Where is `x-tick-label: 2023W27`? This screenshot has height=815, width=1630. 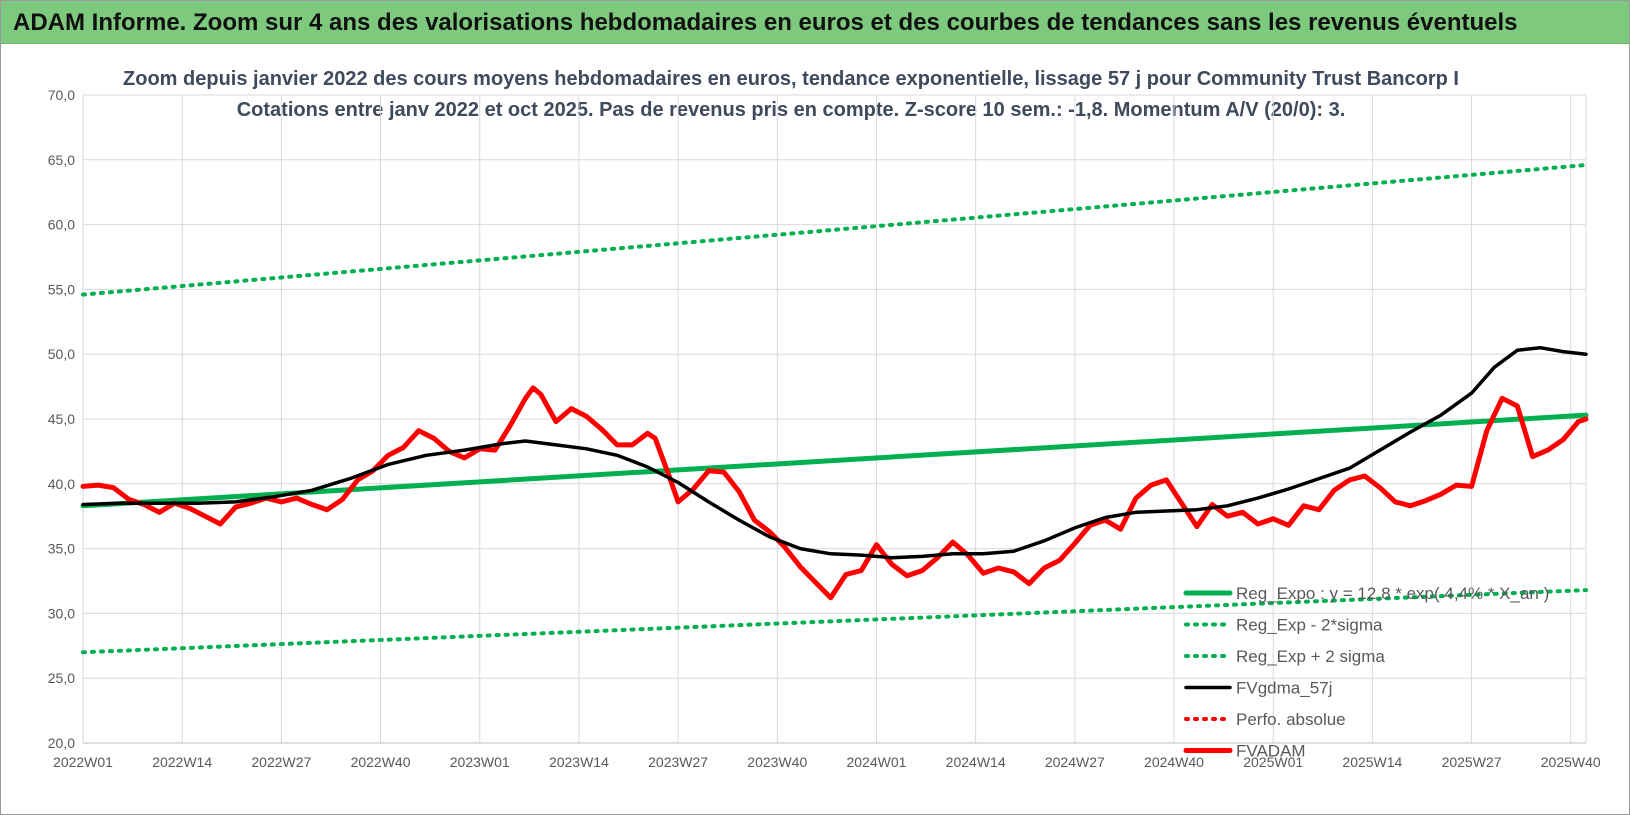 x-tick-label: 2023W27 is located at coordinates (678, 762).